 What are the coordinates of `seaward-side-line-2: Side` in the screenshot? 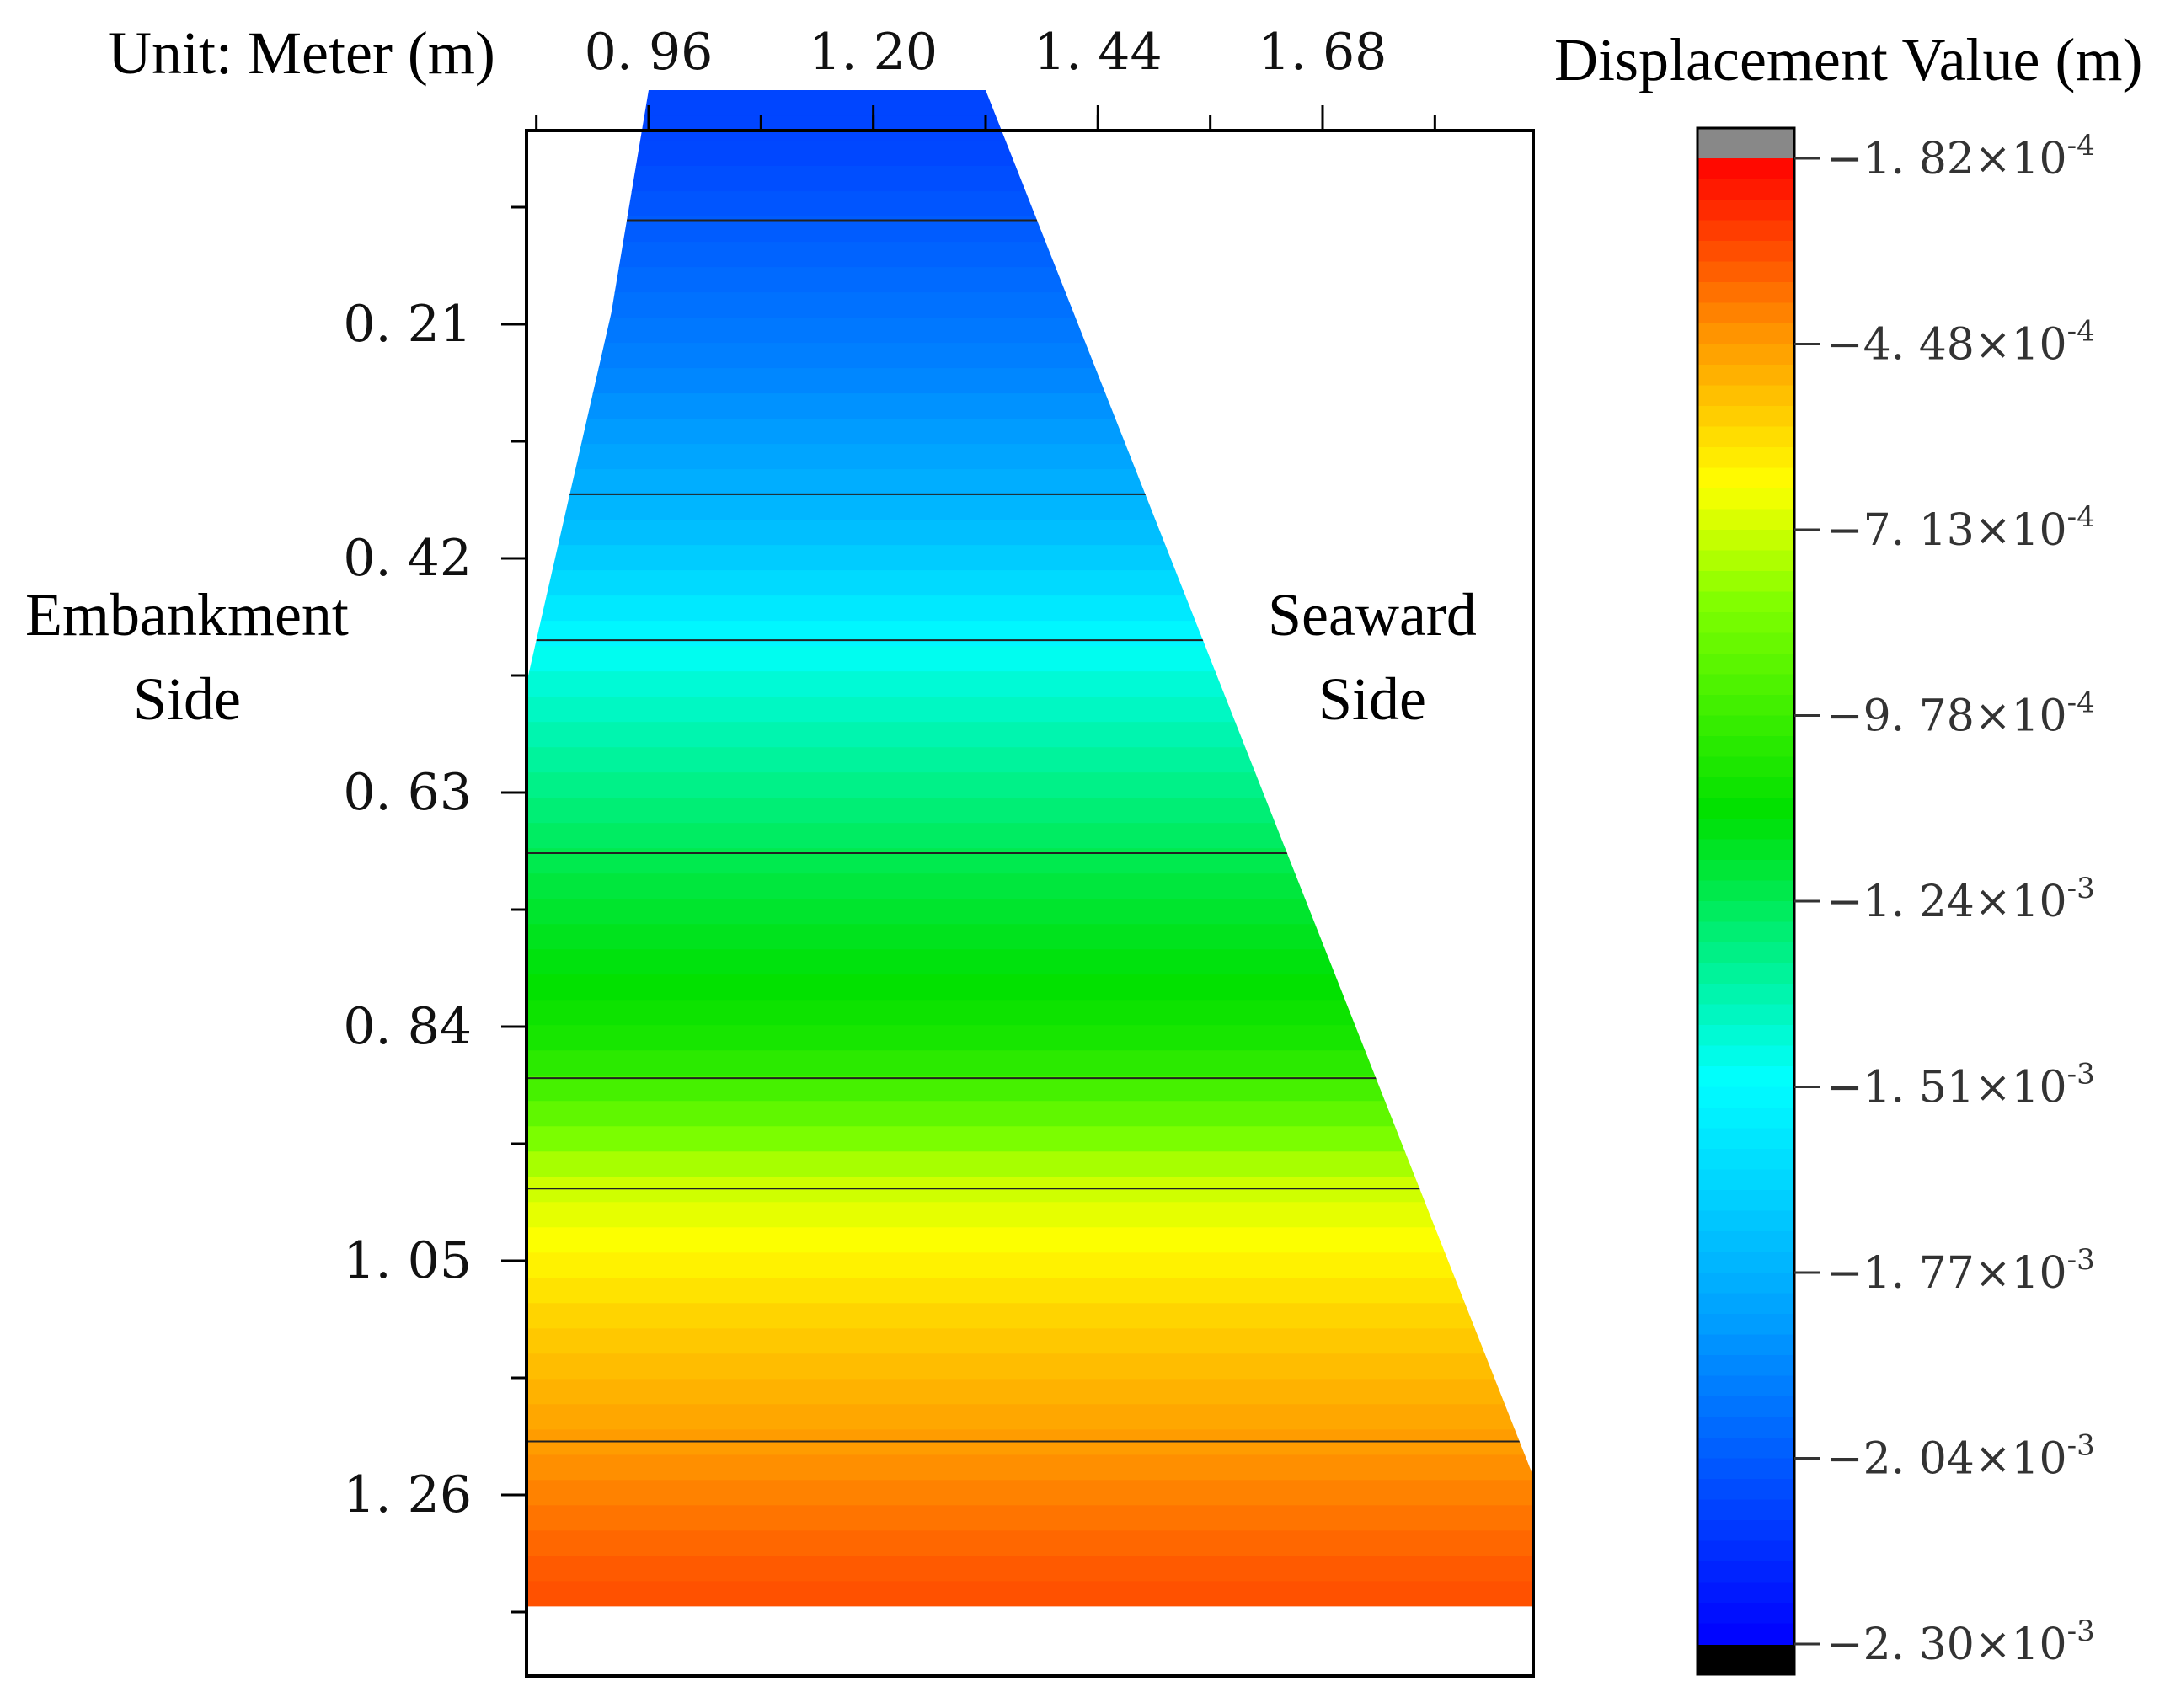 It's located at (1372, 699).